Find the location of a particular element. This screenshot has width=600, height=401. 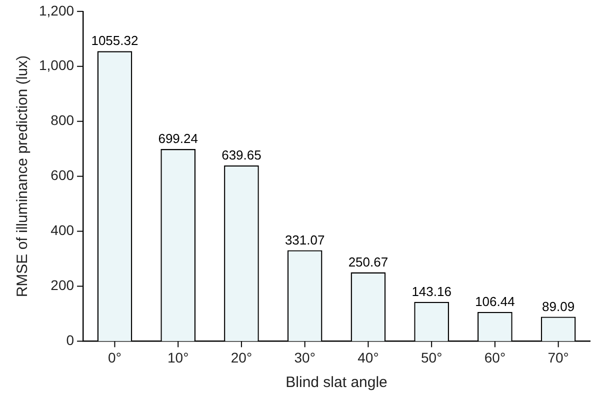

y-tick-label: 1,200 is located at coordinates (56, 10).